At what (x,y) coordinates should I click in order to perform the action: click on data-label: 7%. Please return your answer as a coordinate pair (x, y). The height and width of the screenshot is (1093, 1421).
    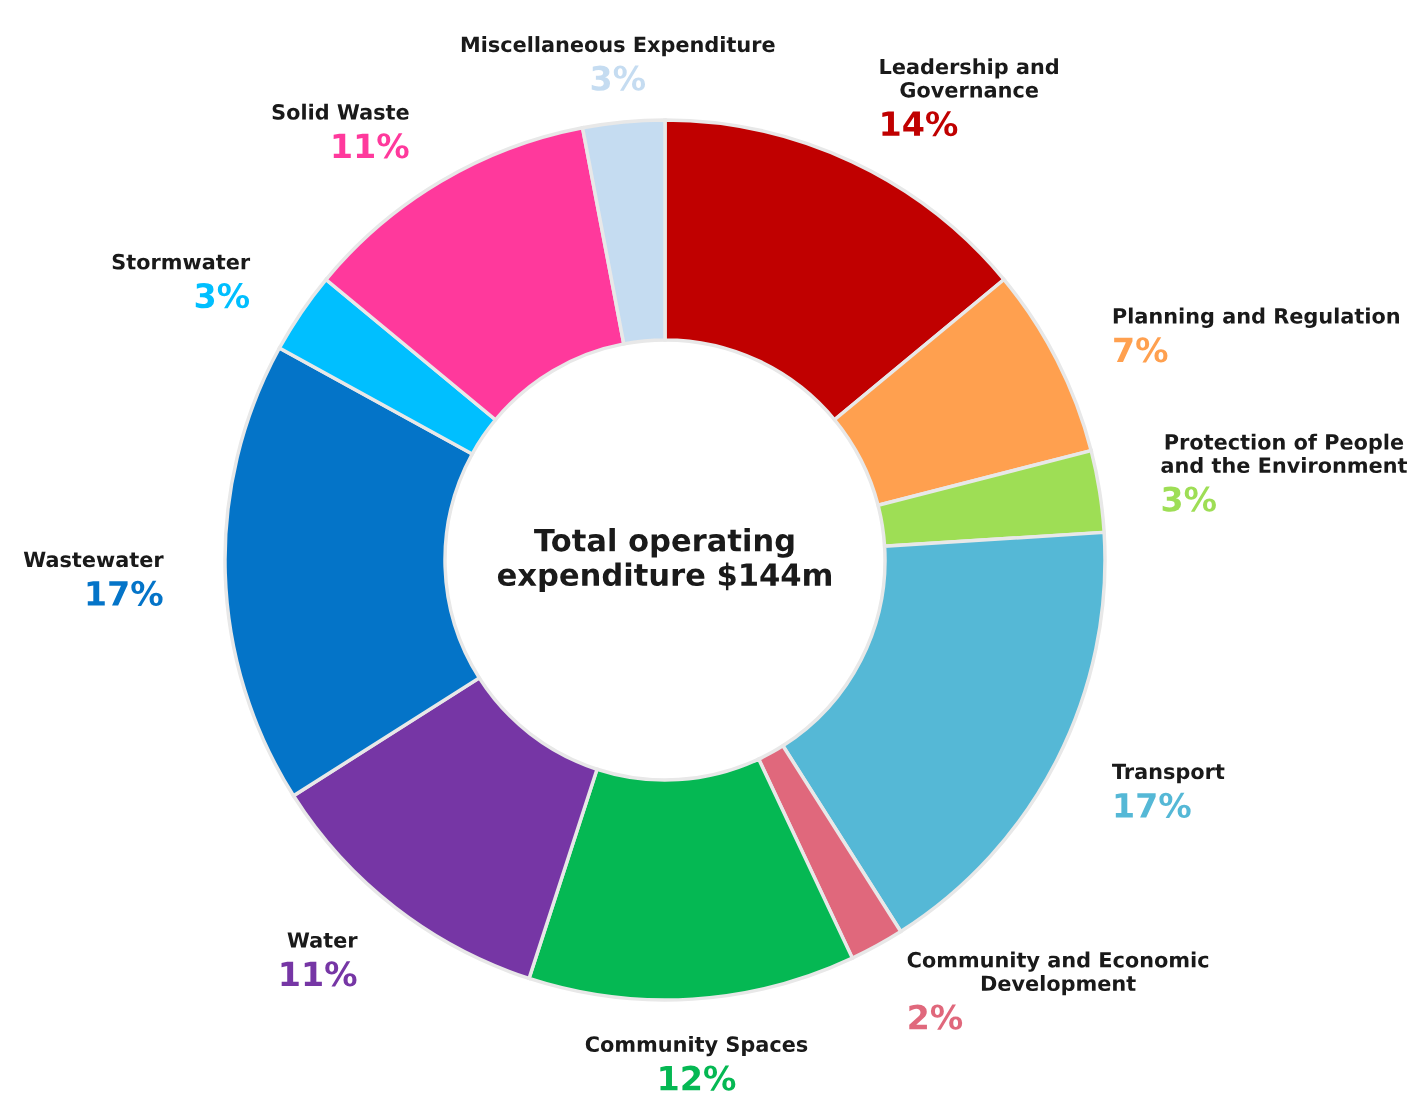
    Looking at the image, I should click on (1141, 350).